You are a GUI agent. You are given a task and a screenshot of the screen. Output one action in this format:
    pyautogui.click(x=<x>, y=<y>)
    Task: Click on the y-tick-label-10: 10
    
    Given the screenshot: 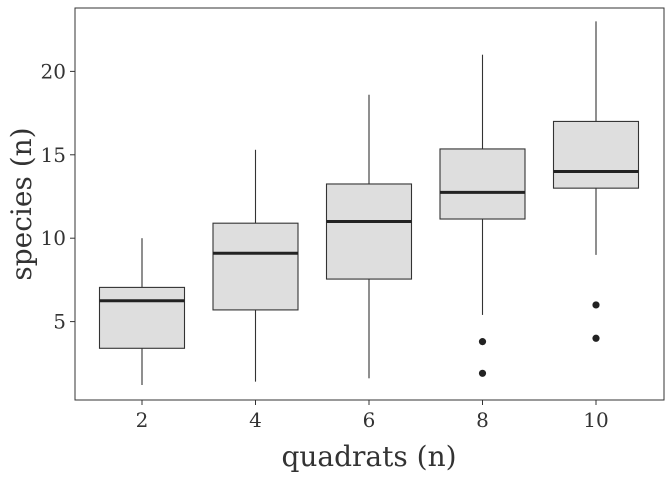 What is the action you would take?
    pyautogui.click(x=53, y=238)
    